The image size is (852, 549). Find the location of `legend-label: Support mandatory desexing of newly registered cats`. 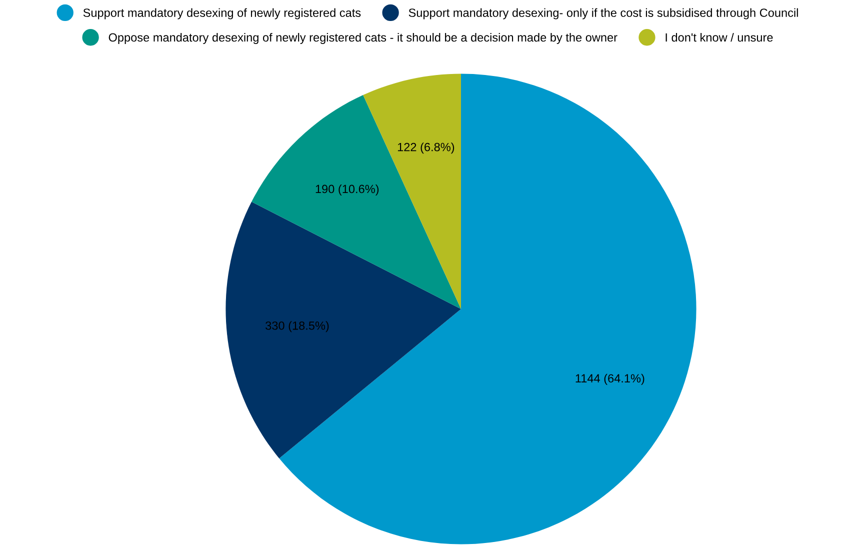

legend-label: Support mandatory desexing of newly registered cats is located at coordinates (222, 14).